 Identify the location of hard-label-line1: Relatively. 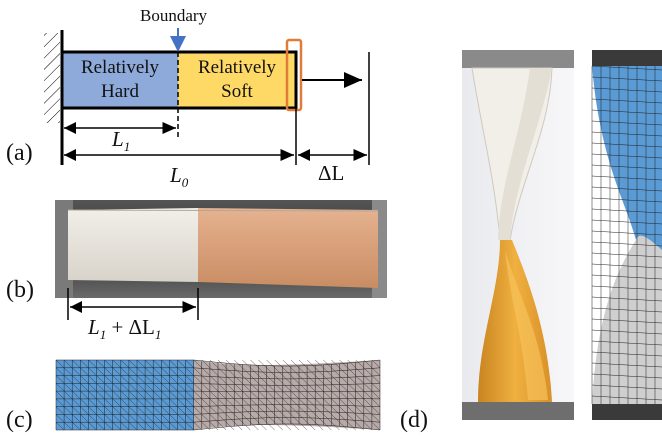
(120, 67).